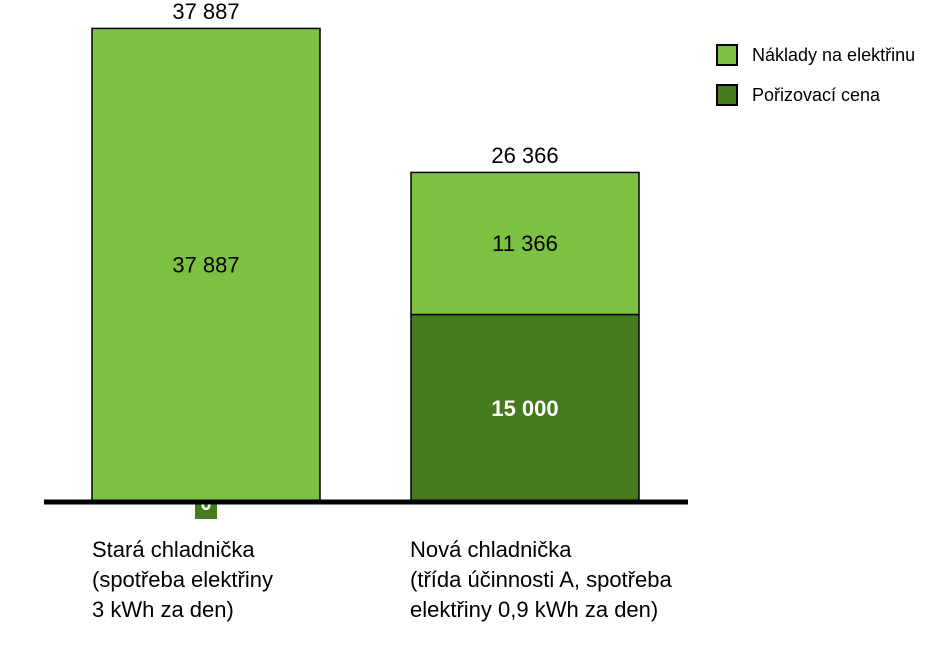 The image size is (951, 648). I want to click on category-label-0-line-2: (spotřeba elektřiny, so click(182, 579).